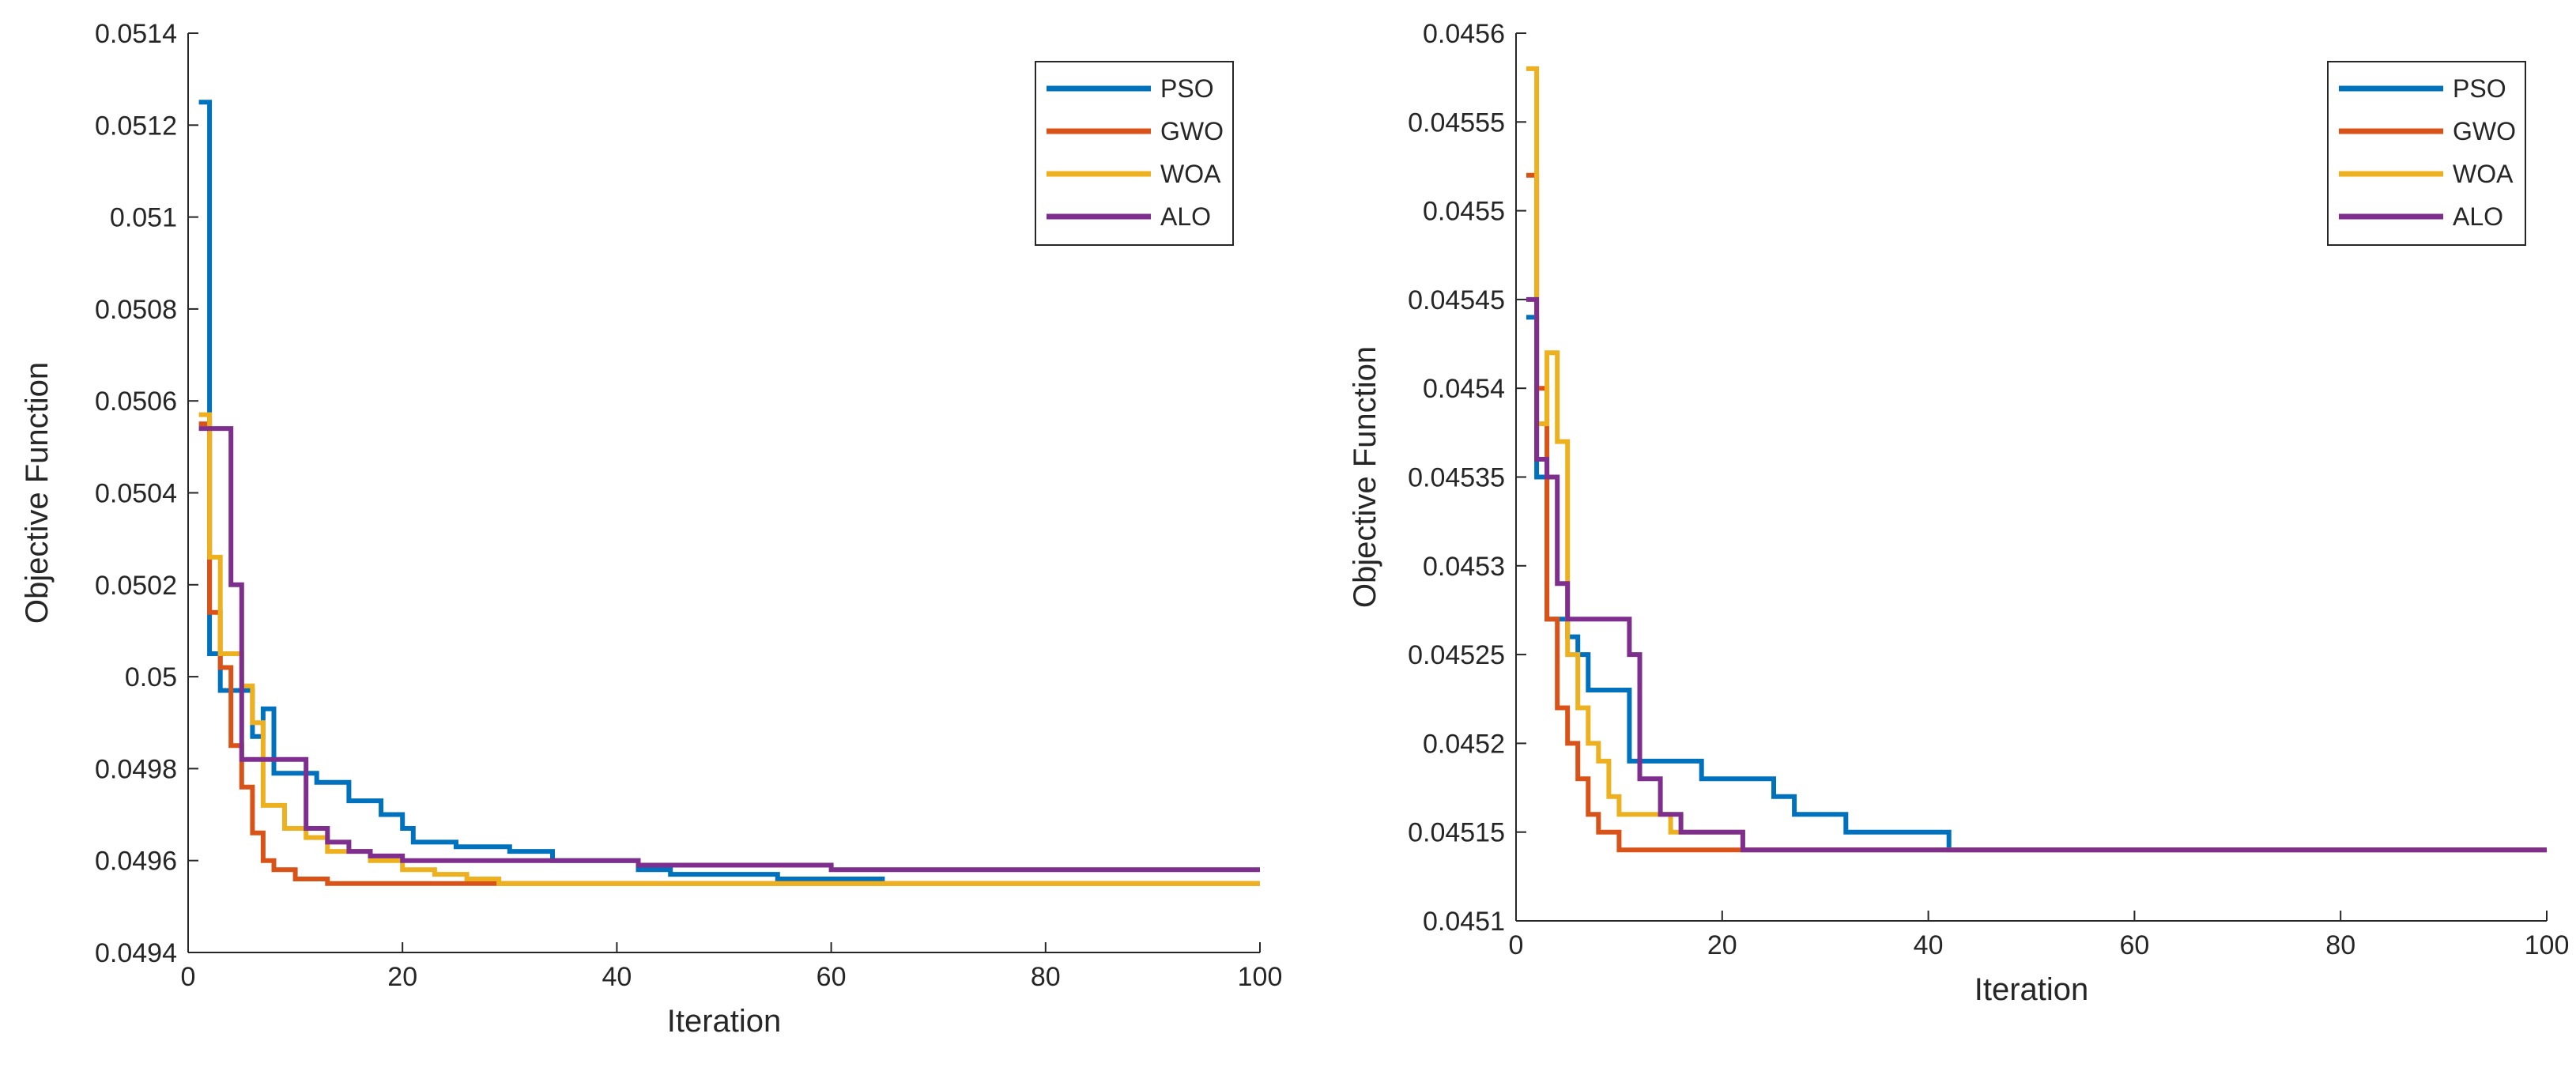 The height and width of the screenshot is (1075, 2576). What do you see at coordinates (1456, 655) in the screenshot?
I see `y-tick-label: 0.04525` at bounding box center [1456, 655].